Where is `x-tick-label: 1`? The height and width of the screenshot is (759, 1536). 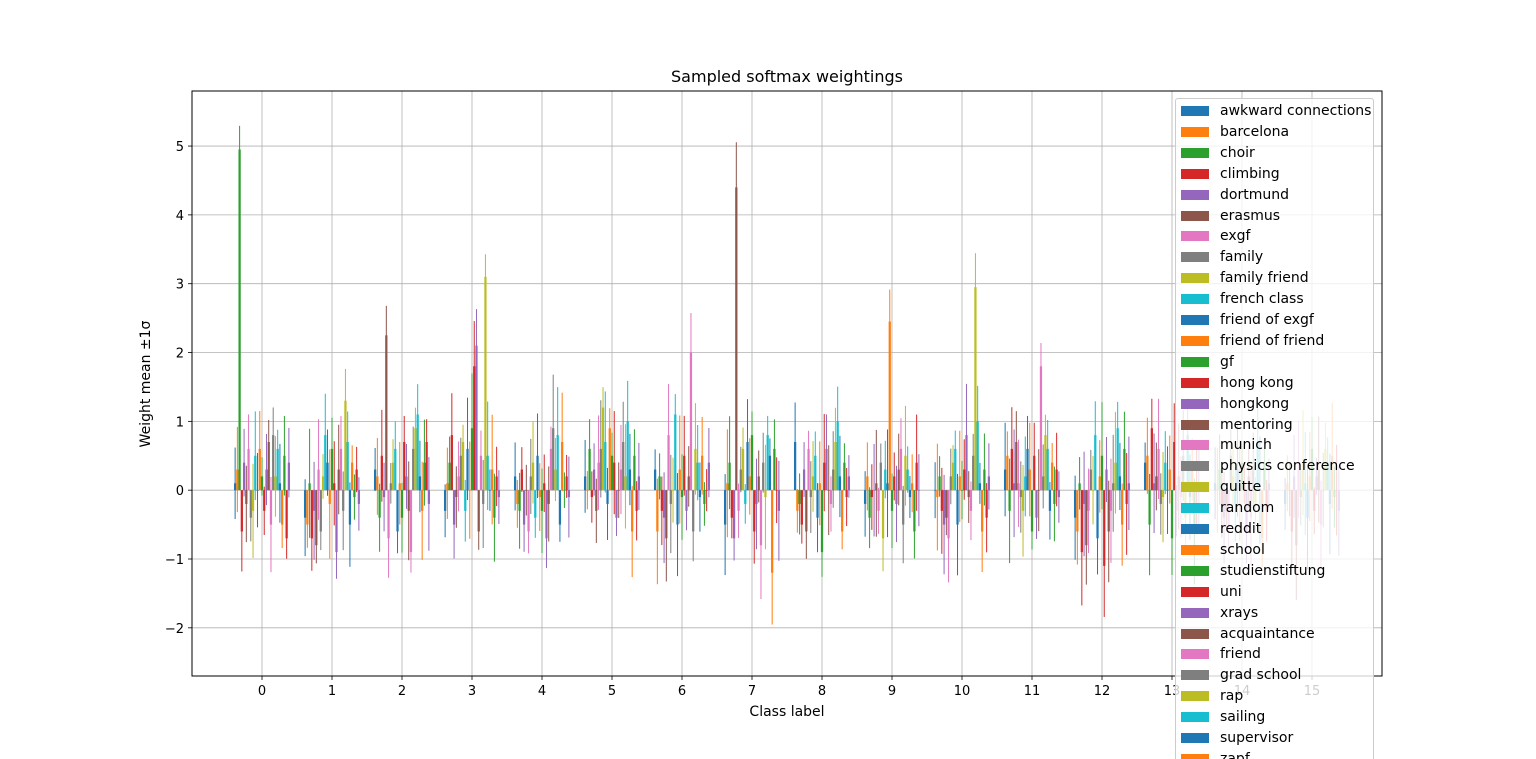 x-tick-label: 1 is located at coordinates (332, 691).